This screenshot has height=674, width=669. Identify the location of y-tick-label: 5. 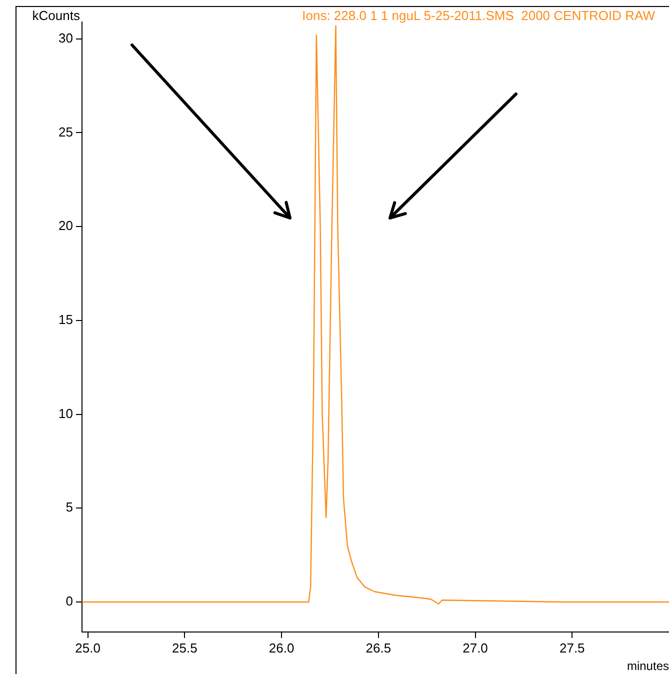
(69, 507).